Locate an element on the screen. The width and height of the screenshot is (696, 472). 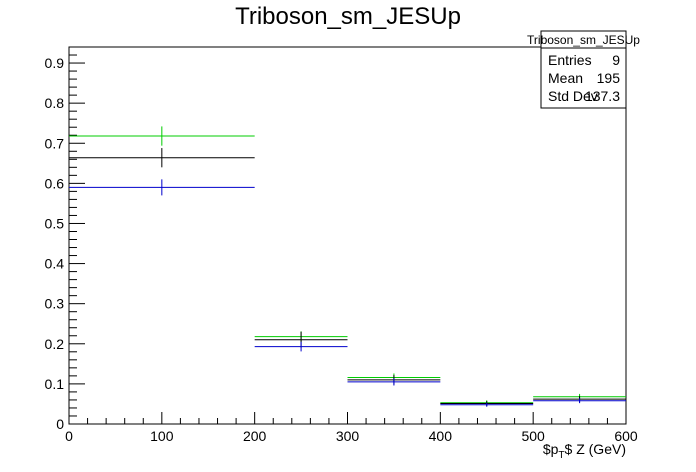
x-axis-label: $pT$ Z (GeV) is located at coordinates (584, 451).